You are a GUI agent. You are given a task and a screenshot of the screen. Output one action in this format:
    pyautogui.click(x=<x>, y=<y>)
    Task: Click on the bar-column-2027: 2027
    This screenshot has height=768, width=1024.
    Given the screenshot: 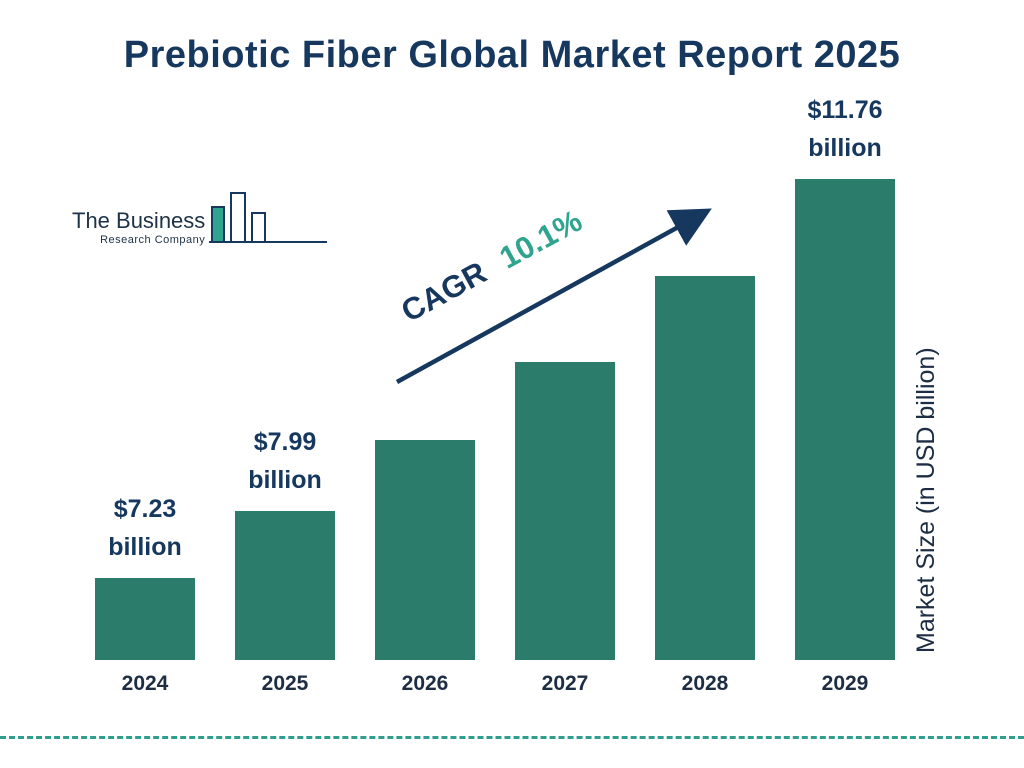 What is the action you would take?
    pyautogui.click(x=565, y=417)
    